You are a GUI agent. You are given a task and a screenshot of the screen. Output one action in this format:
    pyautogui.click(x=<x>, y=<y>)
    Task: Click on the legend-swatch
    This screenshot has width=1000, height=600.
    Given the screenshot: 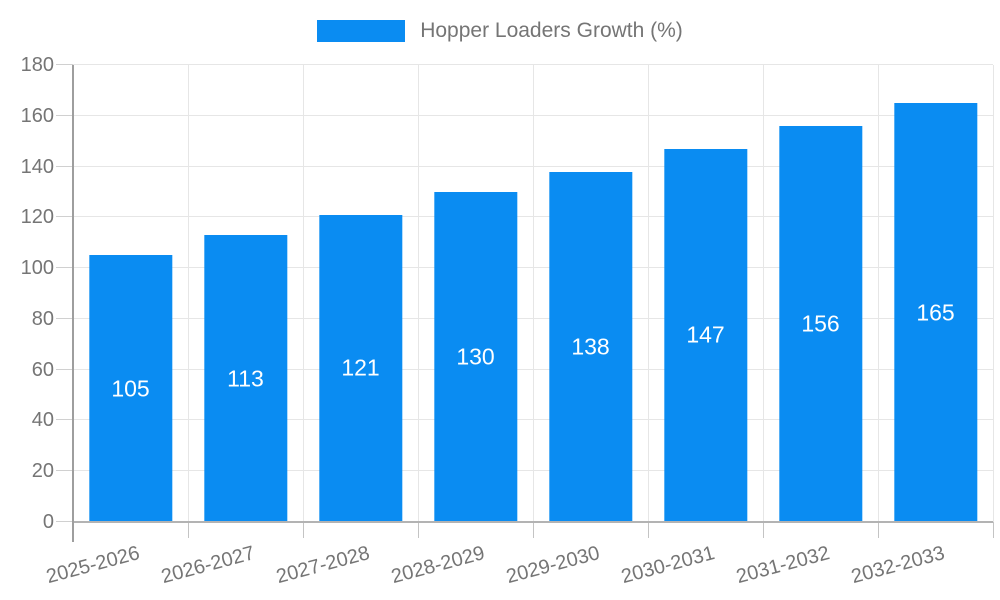 What is the action you would take?
    pyautogui.click(x=361, y=31)
    